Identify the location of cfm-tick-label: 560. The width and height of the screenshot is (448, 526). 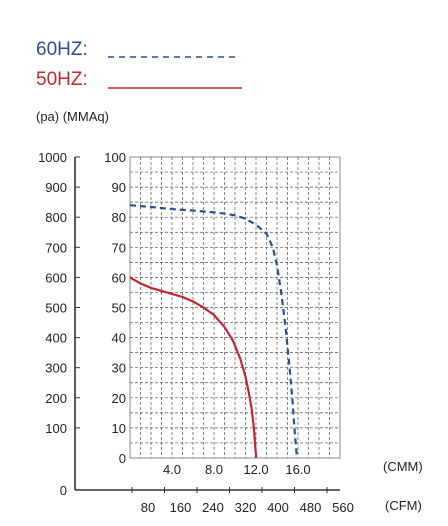
(343, 507).